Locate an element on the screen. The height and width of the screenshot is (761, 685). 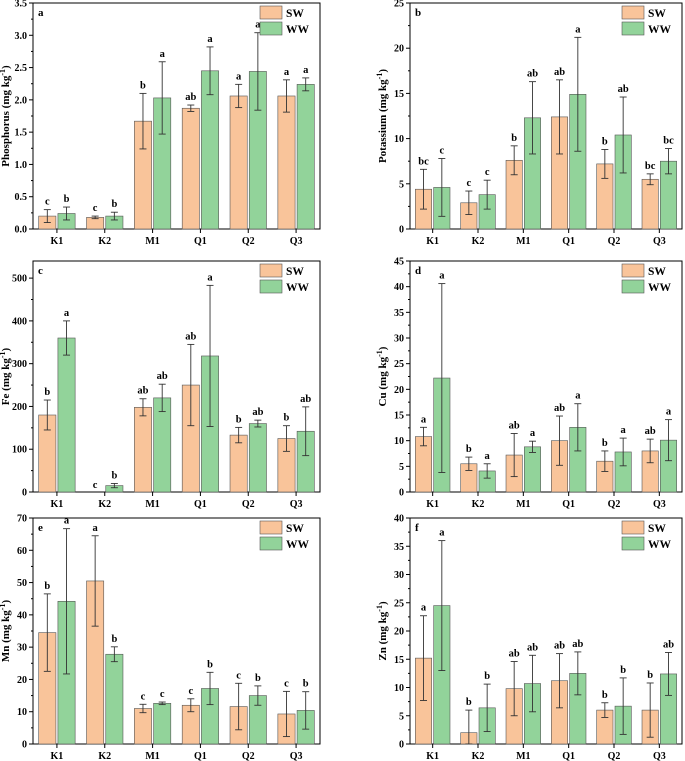
y-tick-label: 0.0 is located at coordinates (21, 230).